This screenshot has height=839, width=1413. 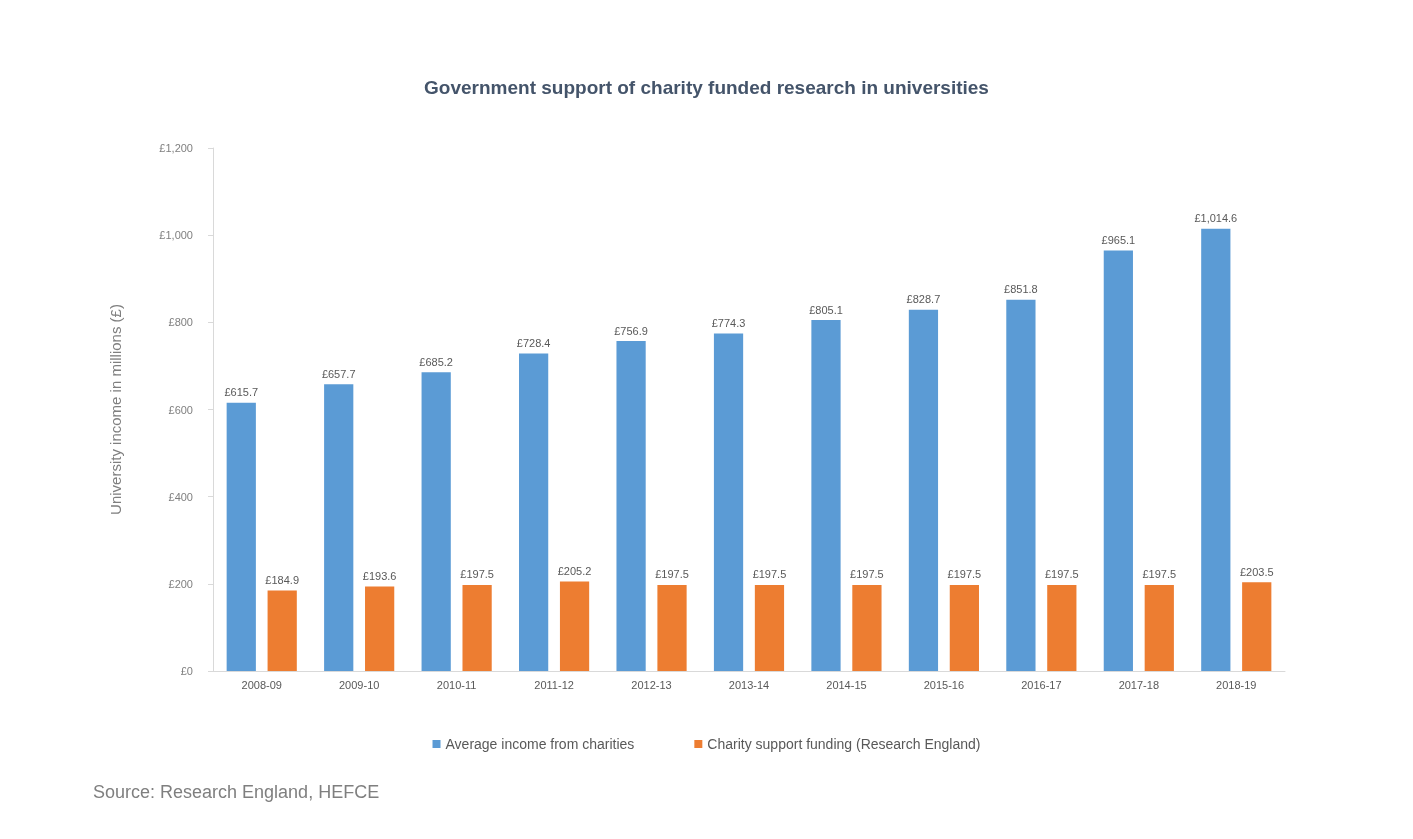 I want to click on legend-label: Charity support funding (Research England), so click(x=844, y=744).